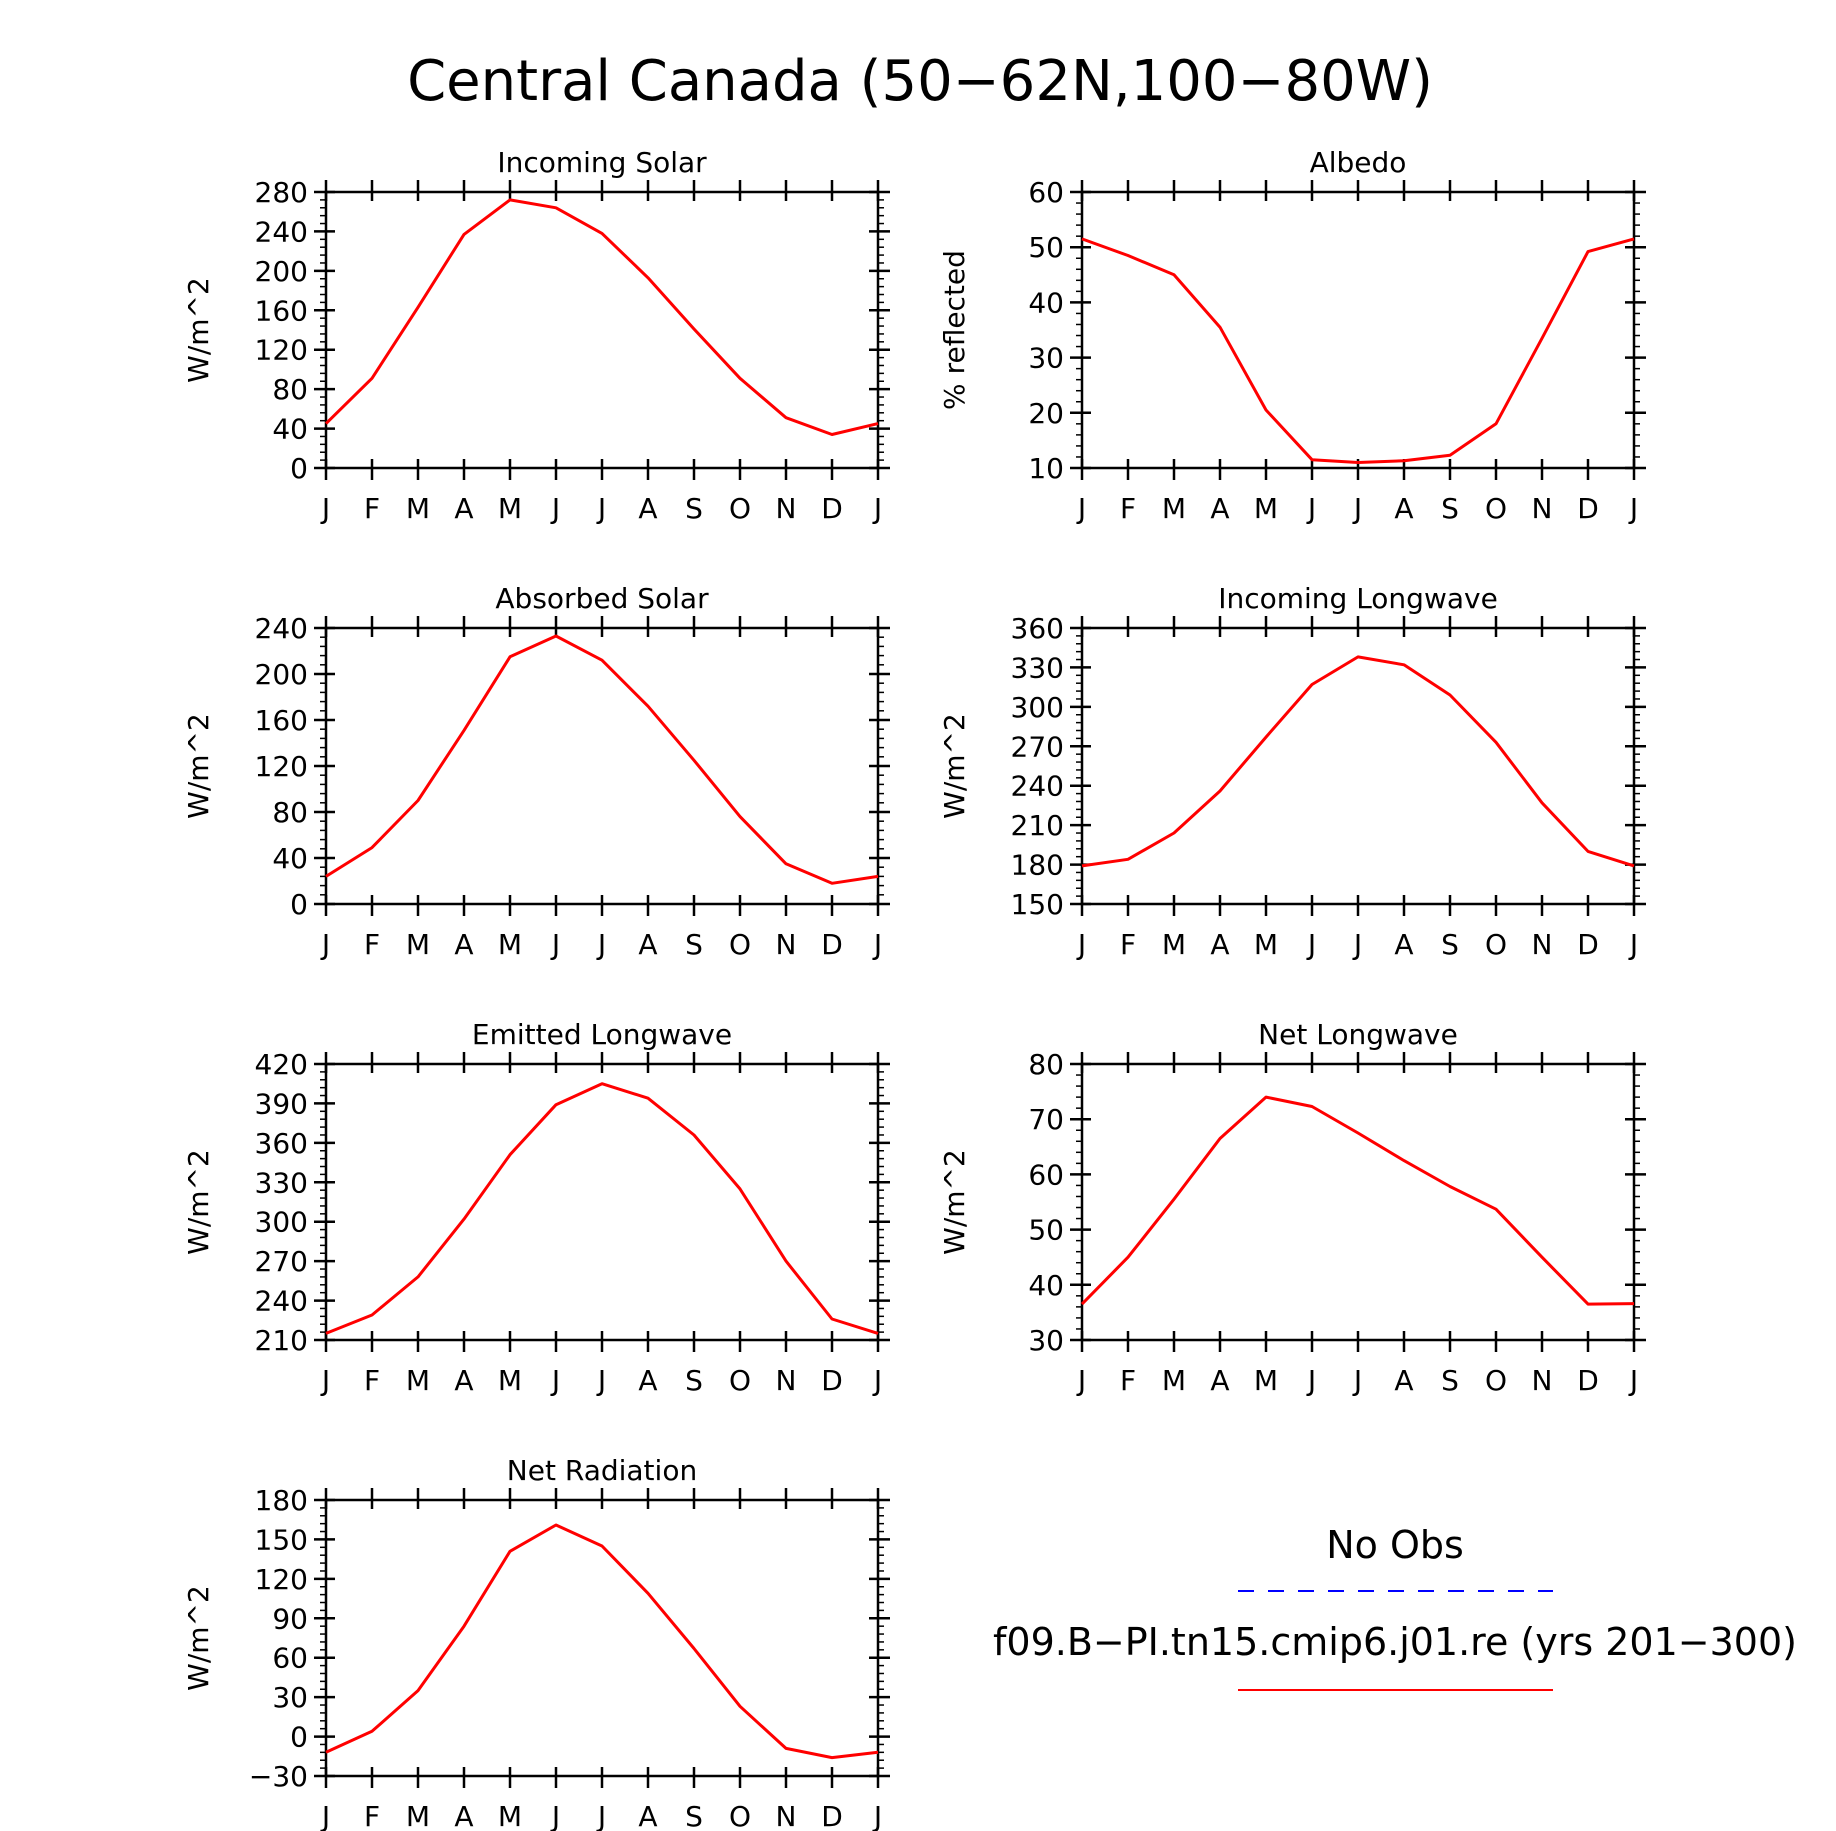 Image resolution: width=1836 pixels, height=1831 pixels. I want to click on legend-obs-label: No Obs, so click(1395, 1545).